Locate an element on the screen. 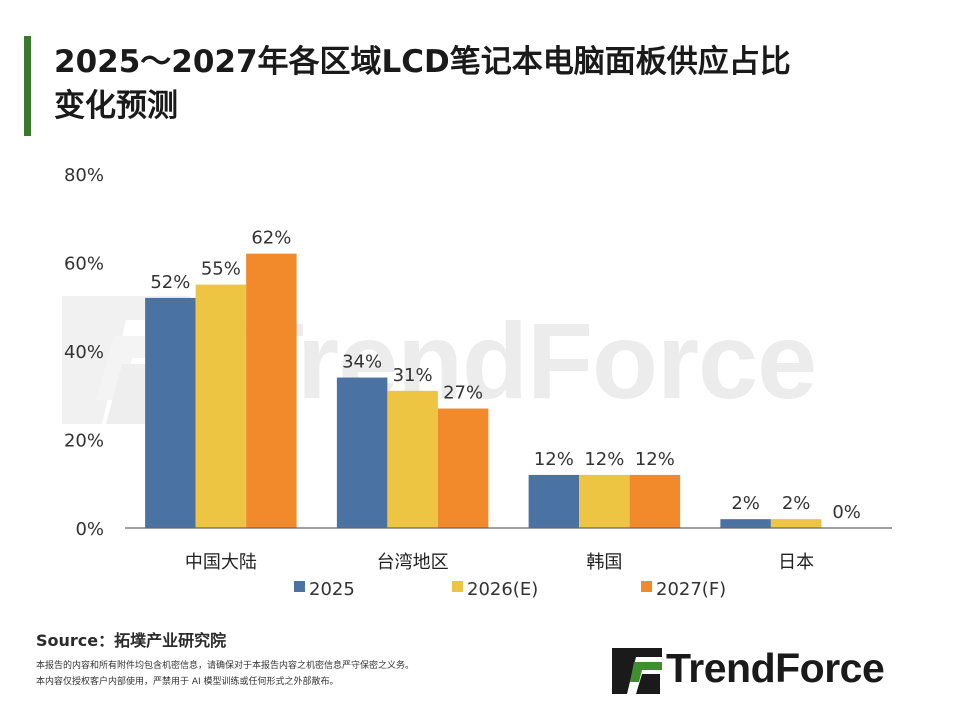  legend-label: 2025 is located at coordinates (332, 589).